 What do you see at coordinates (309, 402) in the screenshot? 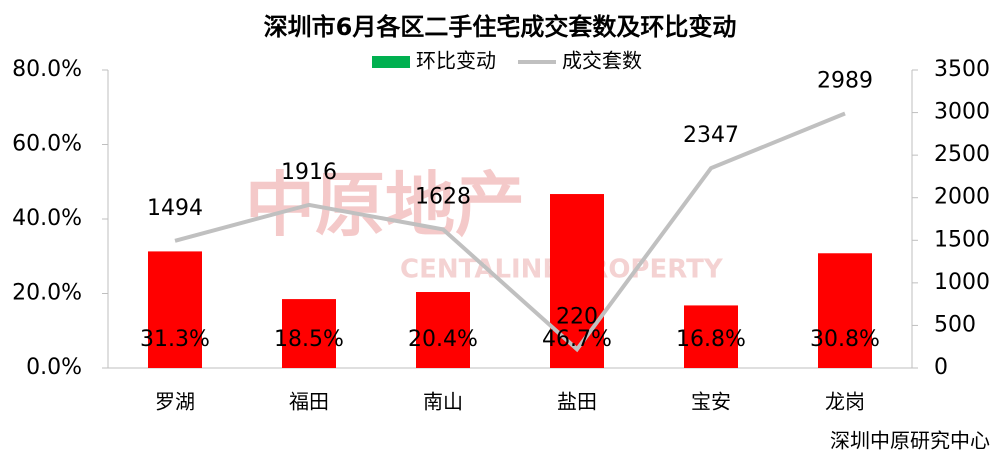
I see `x-tick-label: 福田` at bounding box center [309, 402].